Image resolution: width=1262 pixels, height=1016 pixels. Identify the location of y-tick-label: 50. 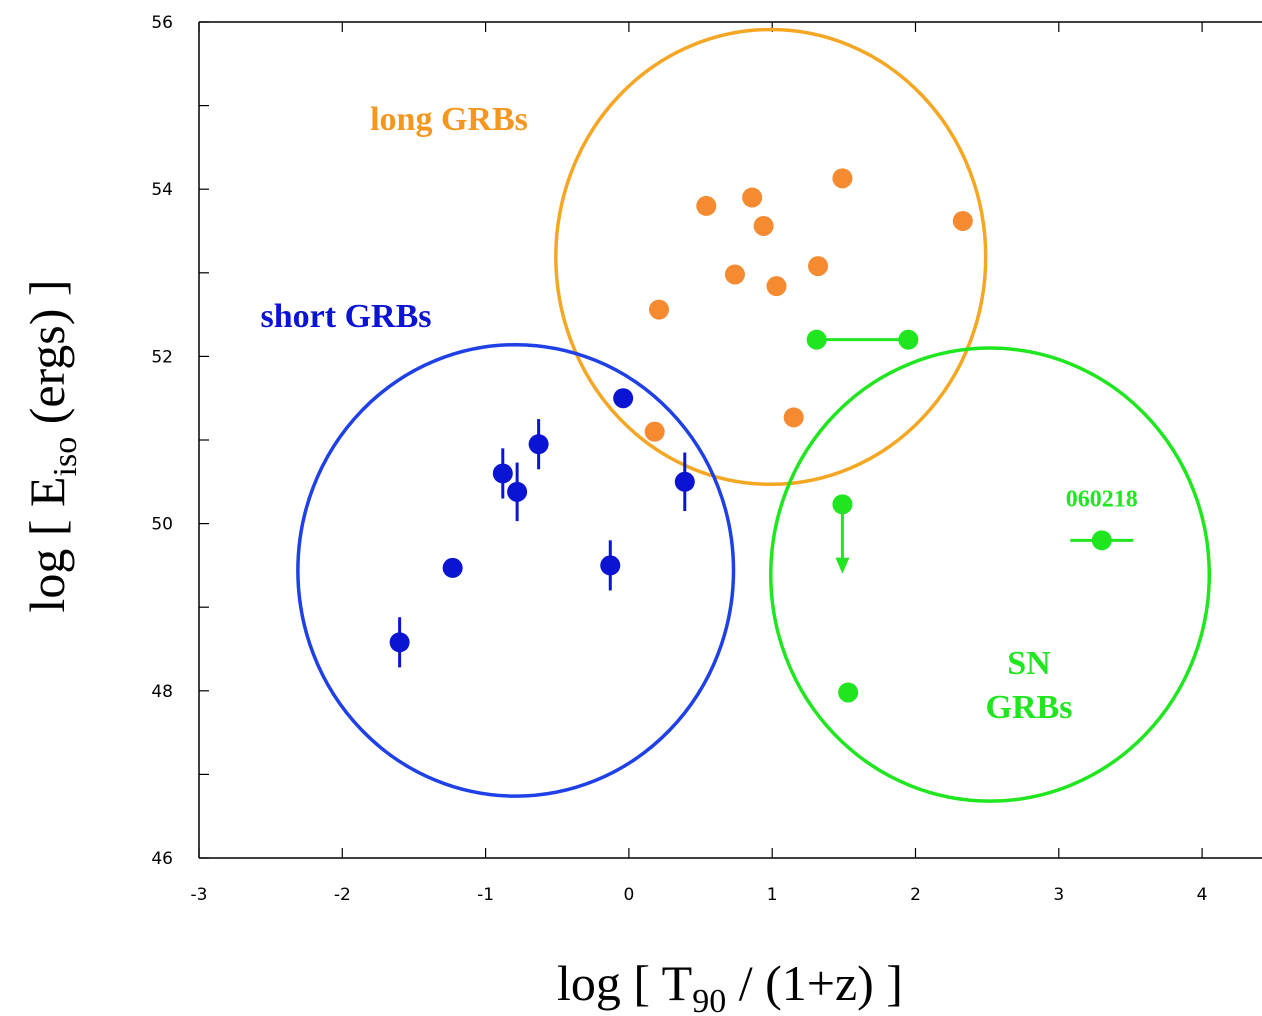
(162, 525).